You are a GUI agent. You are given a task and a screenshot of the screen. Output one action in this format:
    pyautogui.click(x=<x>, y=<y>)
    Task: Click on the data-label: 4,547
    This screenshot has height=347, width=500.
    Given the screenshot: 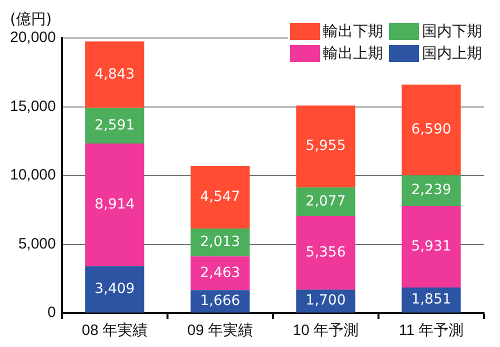 What is the action you would take?
    pyautogui.click(x=220, y=196)
    